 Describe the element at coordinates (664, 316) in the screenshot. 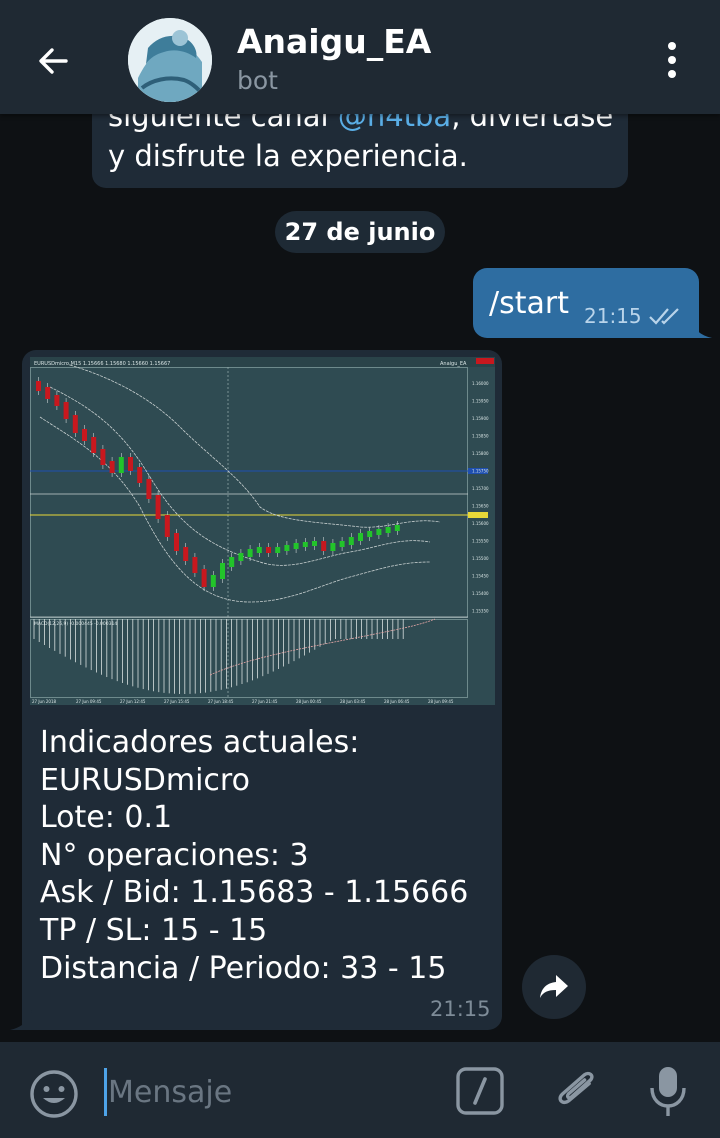

I see `double-check-icon` at that location.